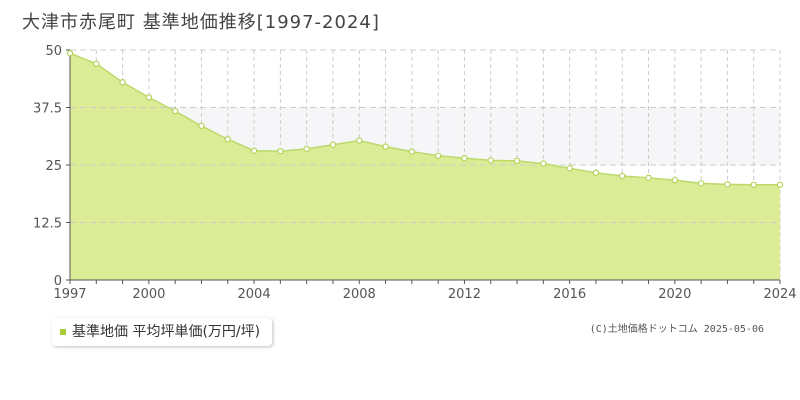 The image size is (800, 400). What do you see at coordinates (675, 180) in the screenshot?
I see `data-point-2020` at bounding box center [675, 180].